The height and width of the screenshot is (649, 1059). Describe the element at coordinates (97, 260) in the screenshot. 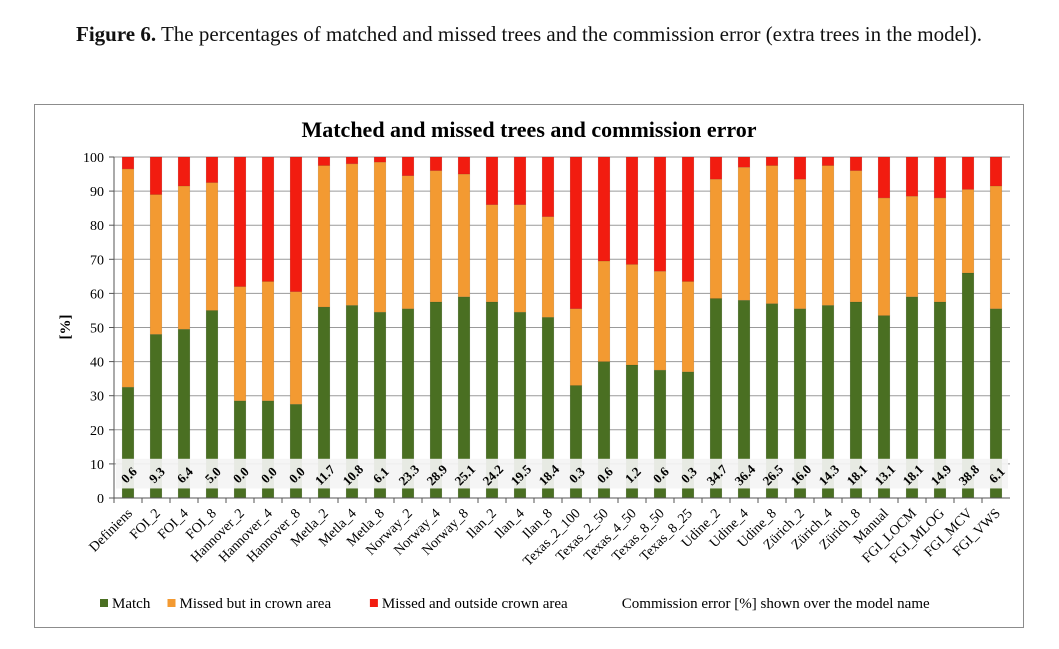

I see `y-tick-label: 70` at that location.